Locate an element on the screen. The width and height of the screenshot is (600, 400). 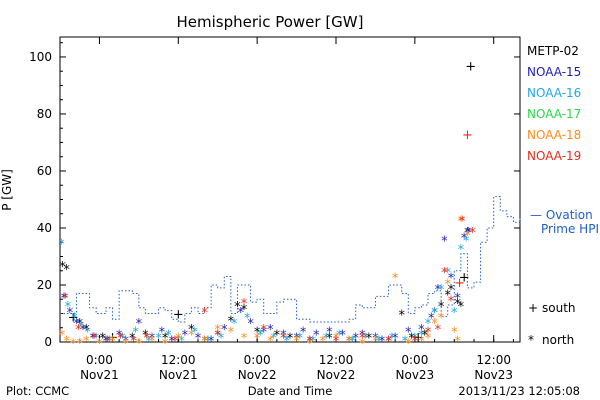
footer-source: Plot: CCMC is located at coordinates (37, 391).